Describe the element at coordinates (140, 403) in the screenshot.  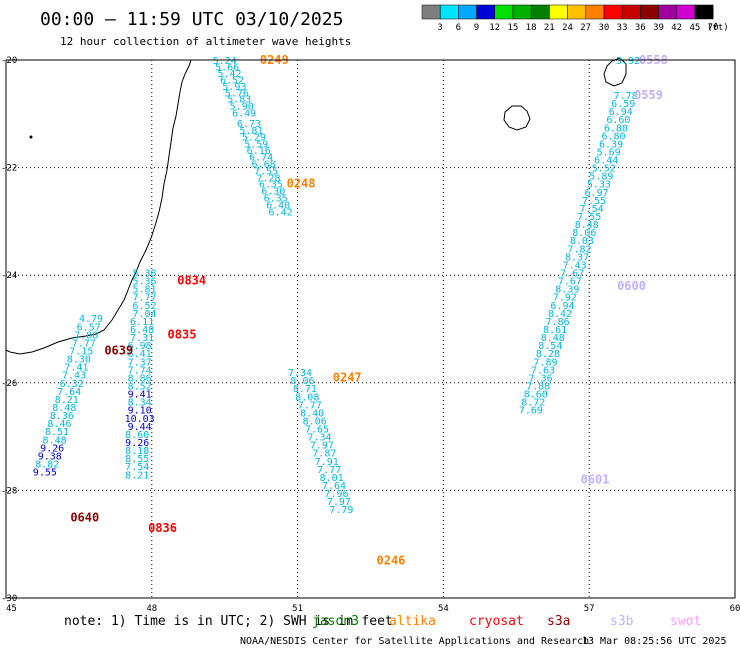
I see `wave-height-value: 8.34` at that location.